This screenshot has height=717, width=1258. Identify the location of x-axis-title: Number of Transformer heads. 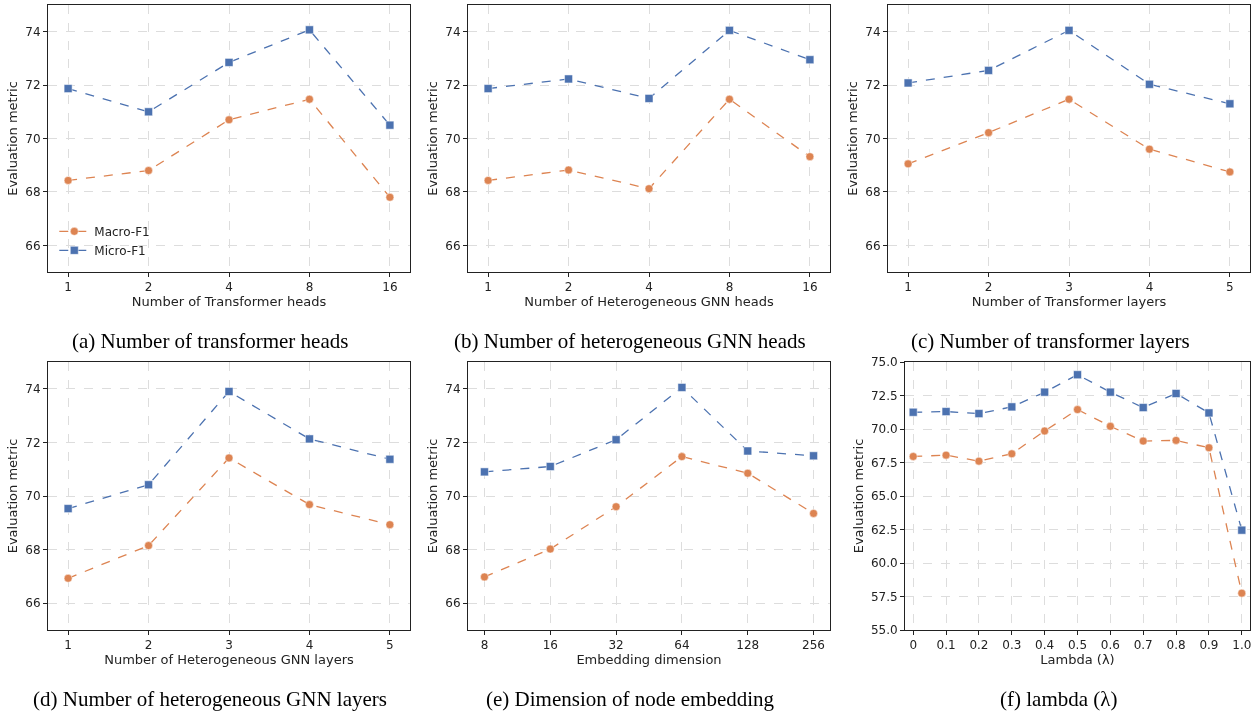
(229, 302).